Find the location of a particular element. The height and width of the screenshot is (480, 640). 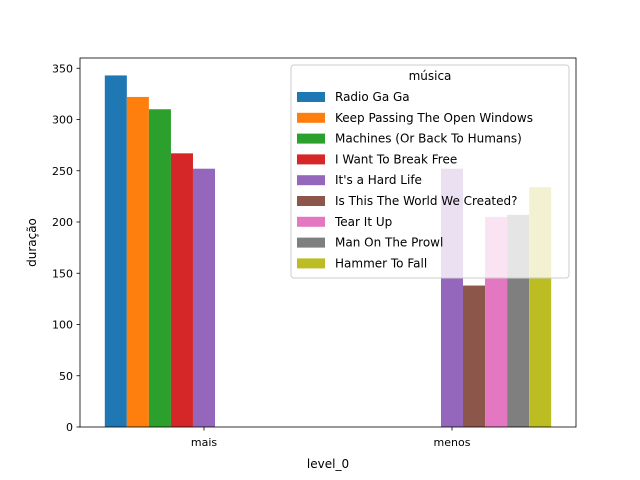

y-tick-label: 200 is located at coordinates (62, 222).